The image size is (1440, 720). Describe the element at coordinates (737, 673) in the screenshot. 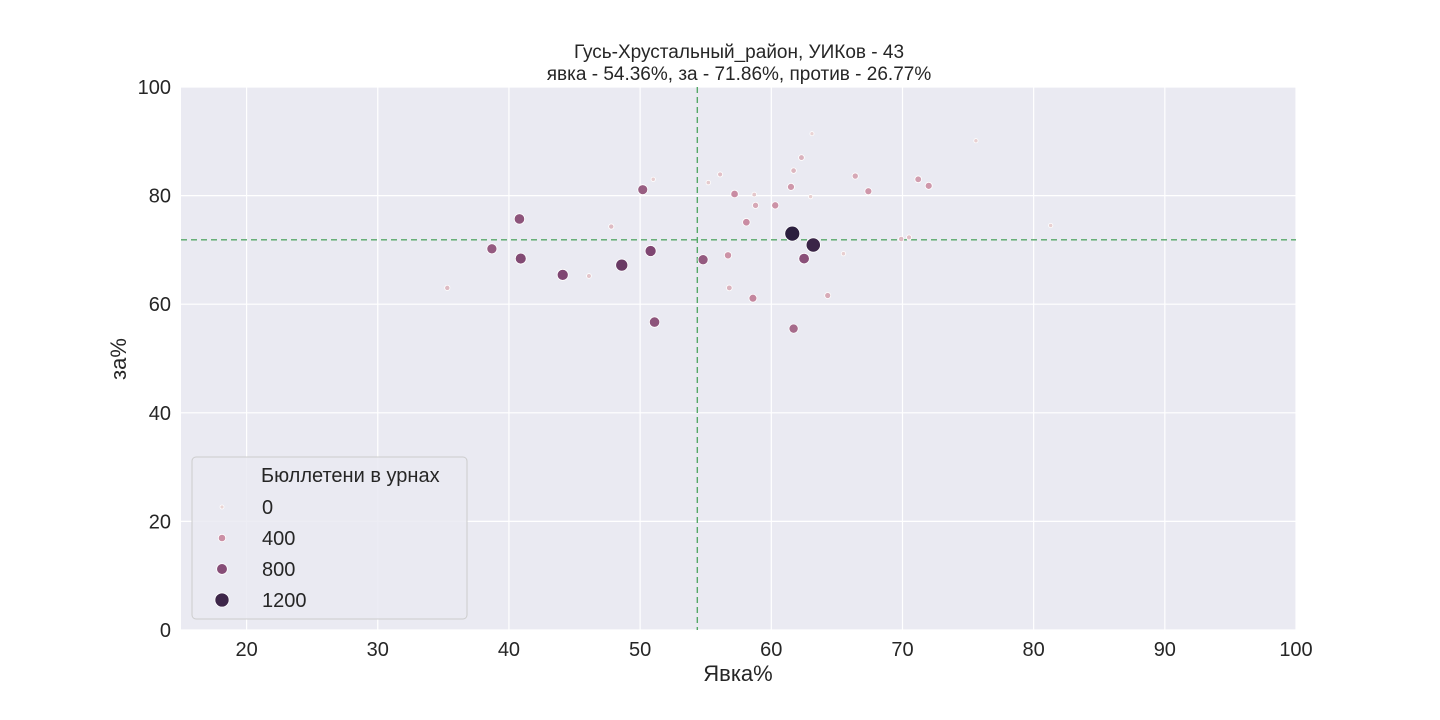

I see `x-axis-label: Явка%` at that location.